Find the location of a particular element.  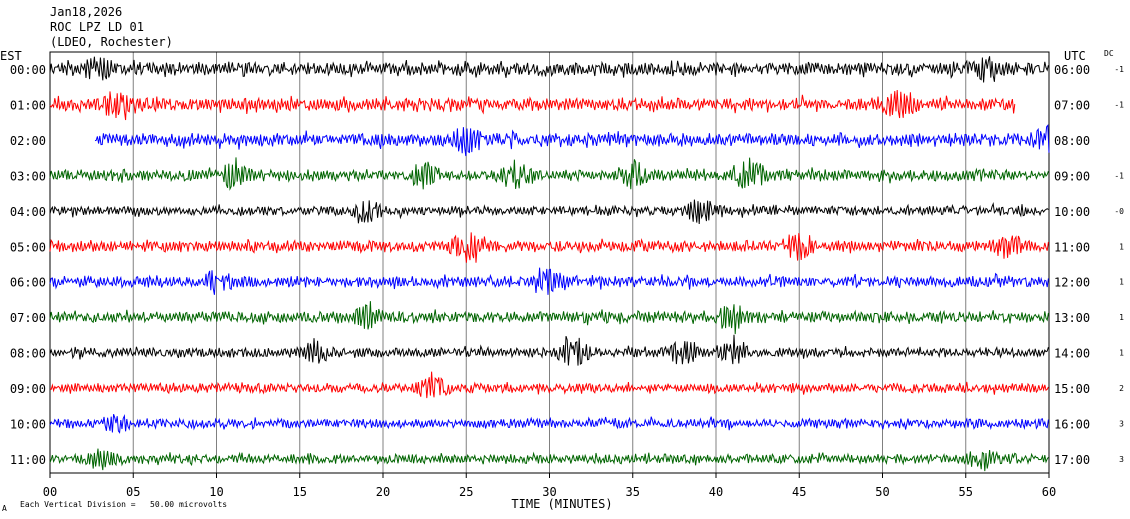

utc-hour-label: 14:00 is located at coordinates (1072, 354).